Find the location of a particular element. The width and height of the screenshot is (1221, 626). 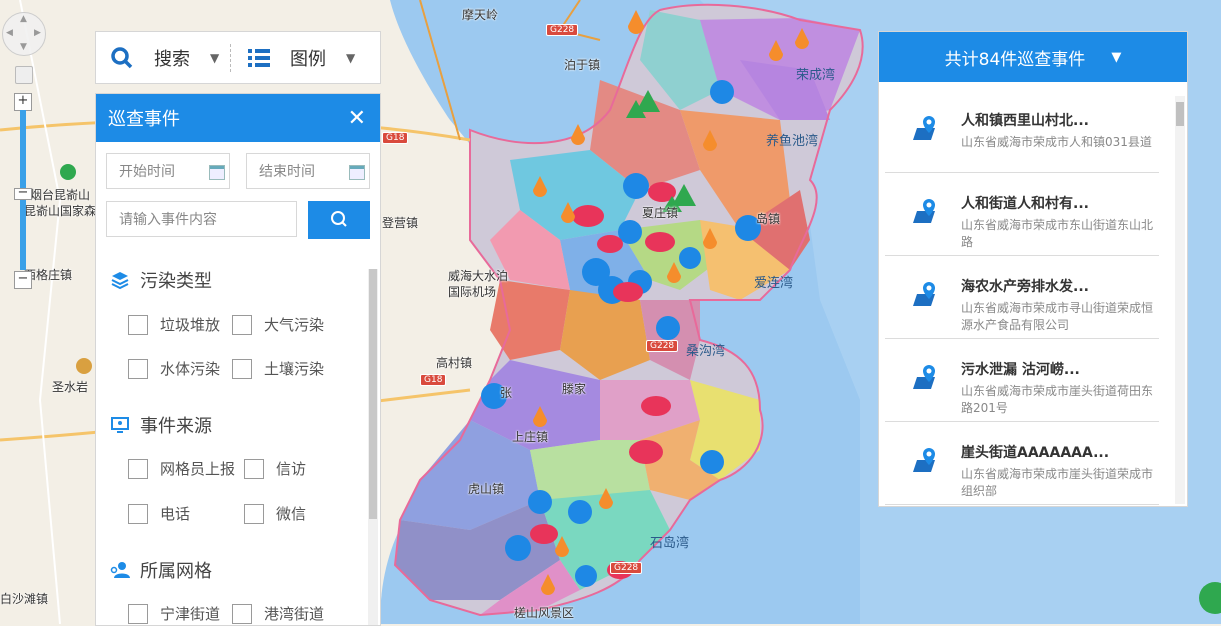

filter-option: 港湾街道 is located at coordinates (278, 613).